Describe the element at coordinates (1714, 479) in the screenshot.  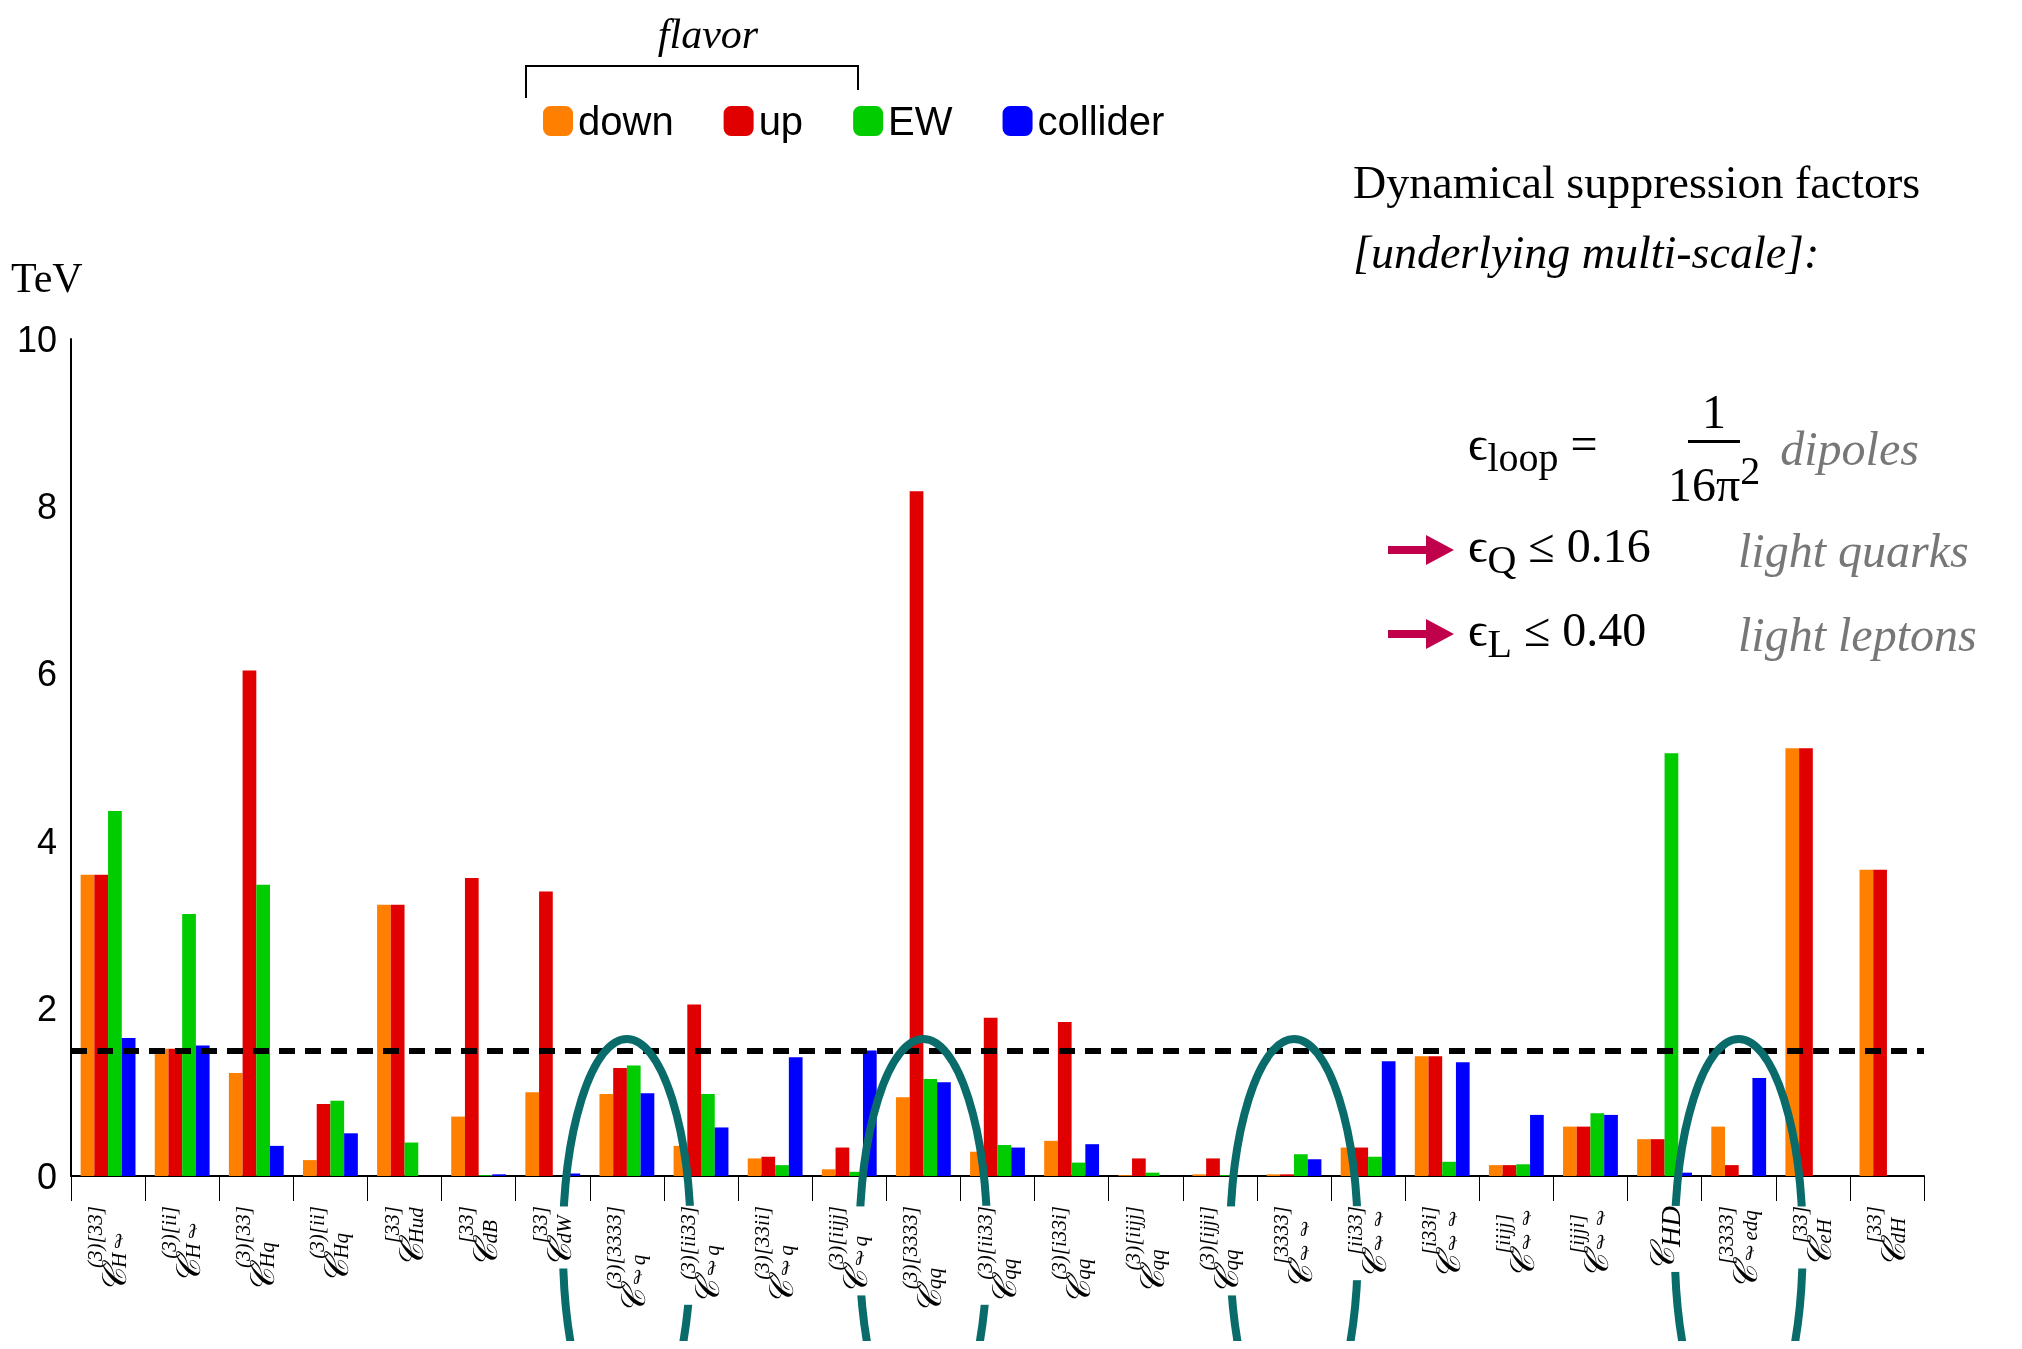
I see `annotation: 16π$^{2}$` at that location.